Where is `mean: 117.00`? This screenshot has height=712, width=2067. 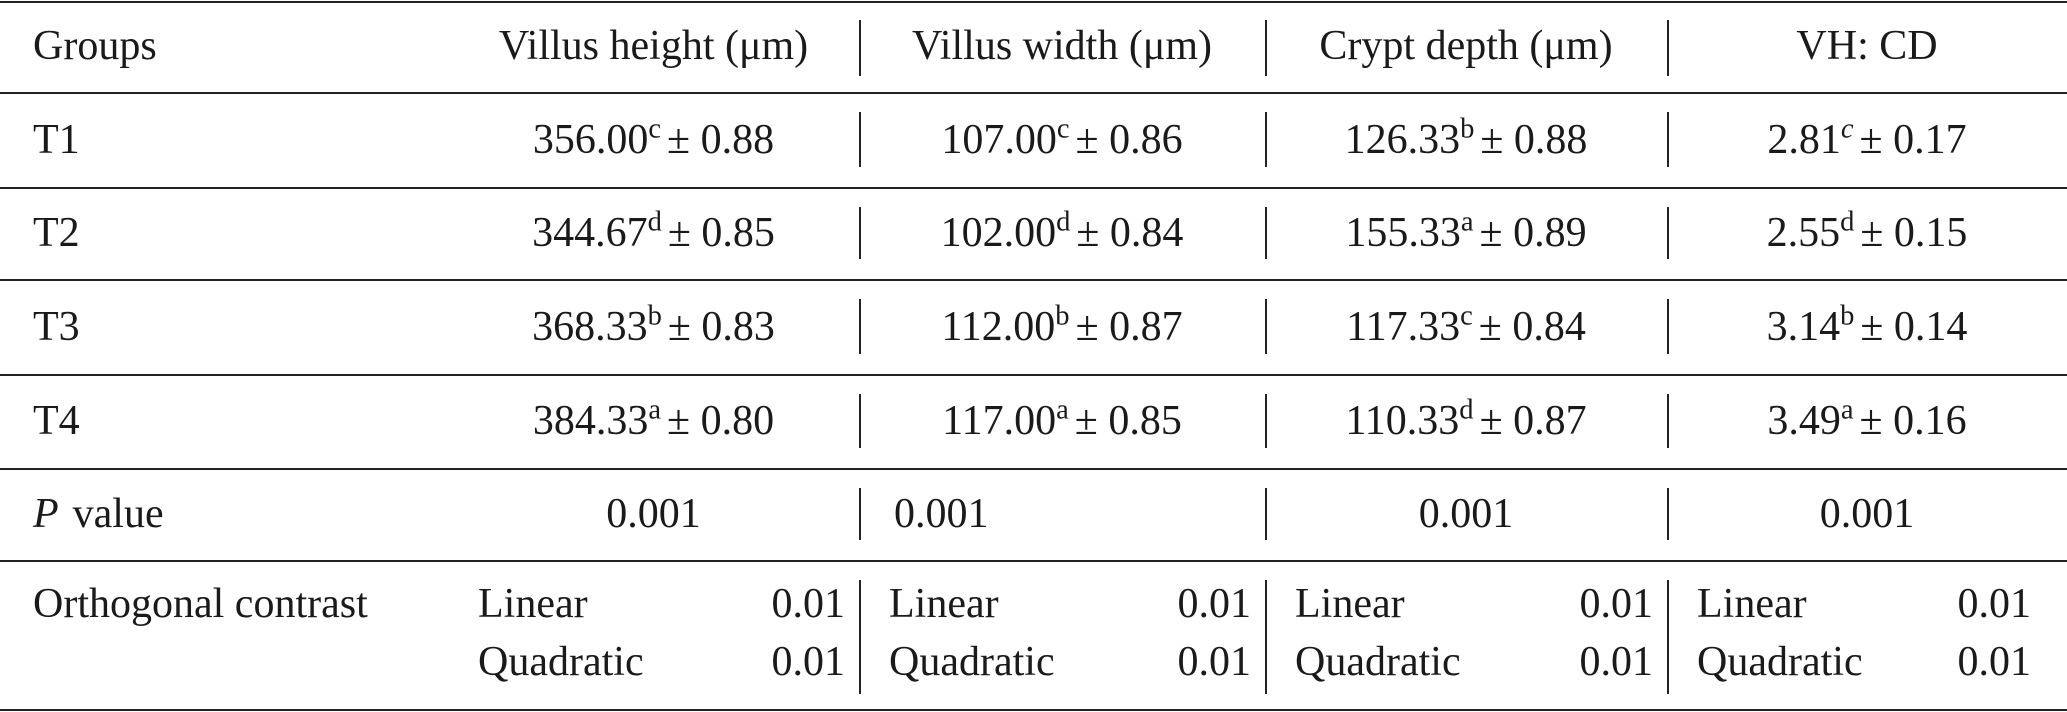 mean: 117.00 is located at coordinates (999, 421).